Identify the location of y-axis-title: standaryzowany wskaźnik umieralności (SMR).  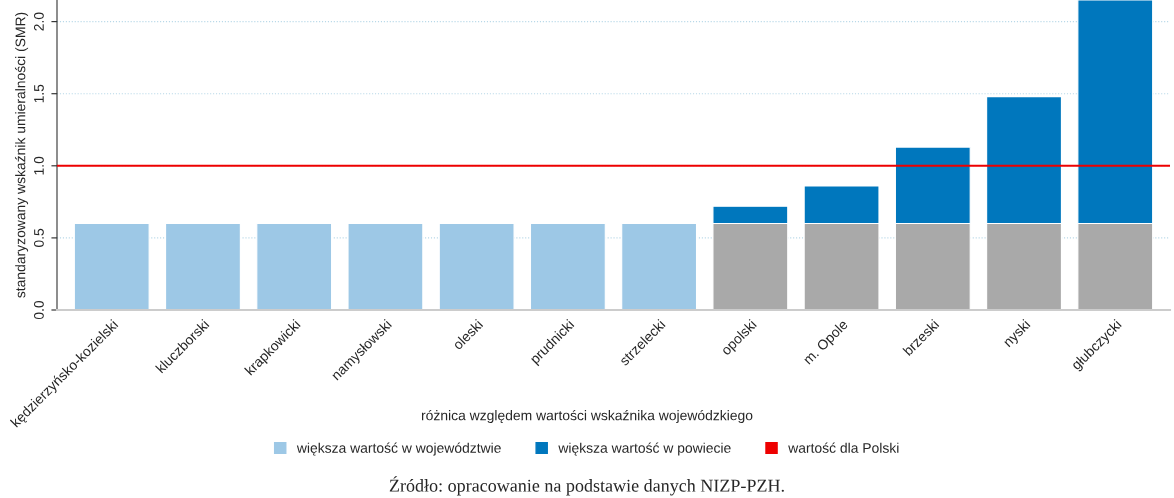
(21, 155).